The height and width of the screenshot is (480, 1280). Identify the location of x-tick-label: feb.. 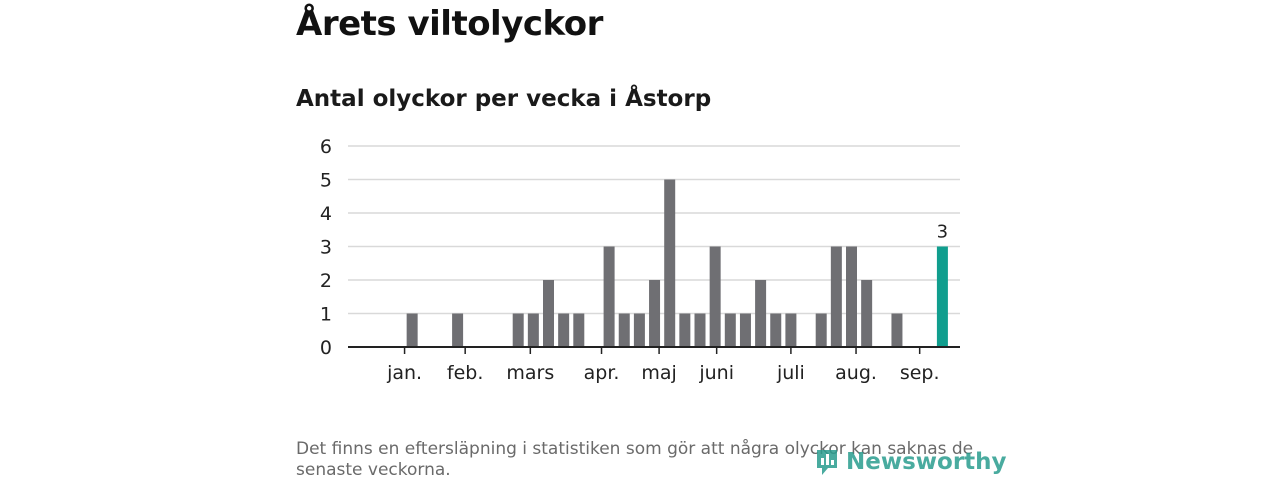
(465, 373).